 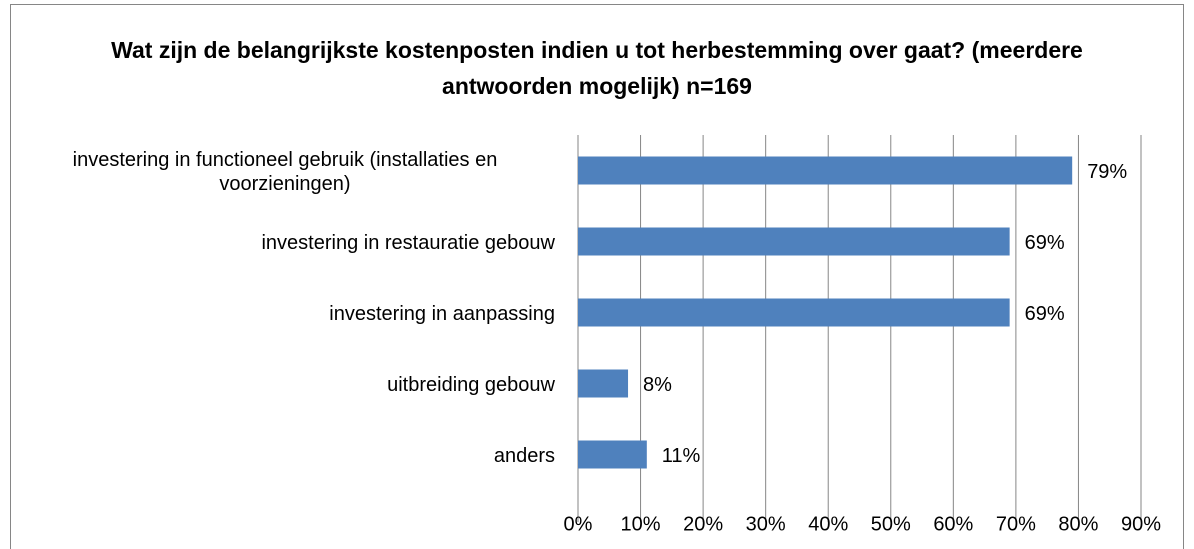 What do you see at coordinates (1107, 172) in the screenshot?
I see `value-label: 79%` at bounding box center [1107, 172].